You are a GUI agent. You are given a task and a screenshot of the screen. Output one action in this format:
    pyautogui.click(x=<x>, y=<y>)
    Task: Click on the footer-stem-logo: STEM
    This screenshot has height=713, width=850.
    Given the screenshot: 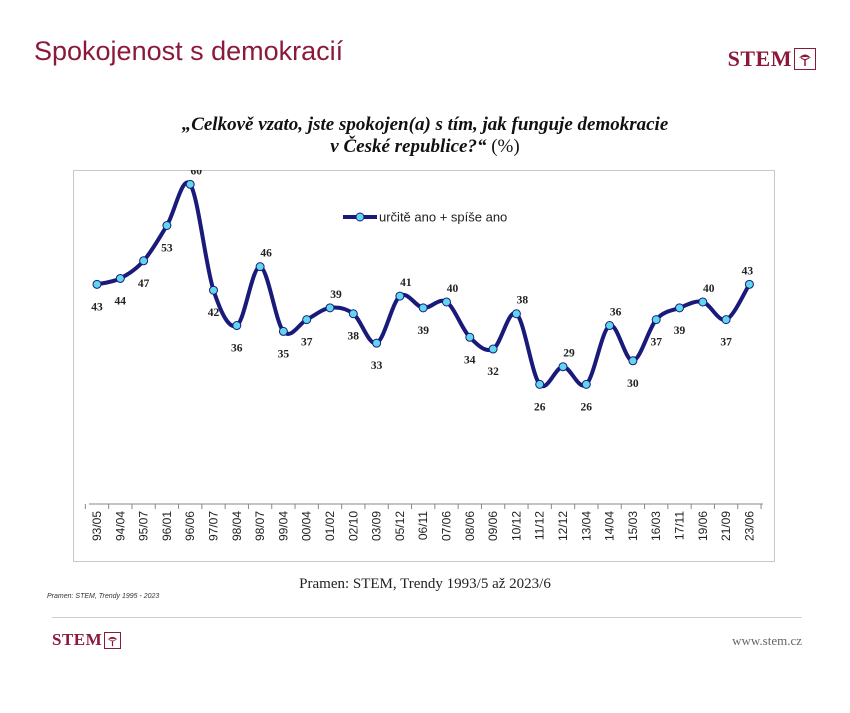 What is the action you would take?
    pyautogui.click(x=87, y=640)
    